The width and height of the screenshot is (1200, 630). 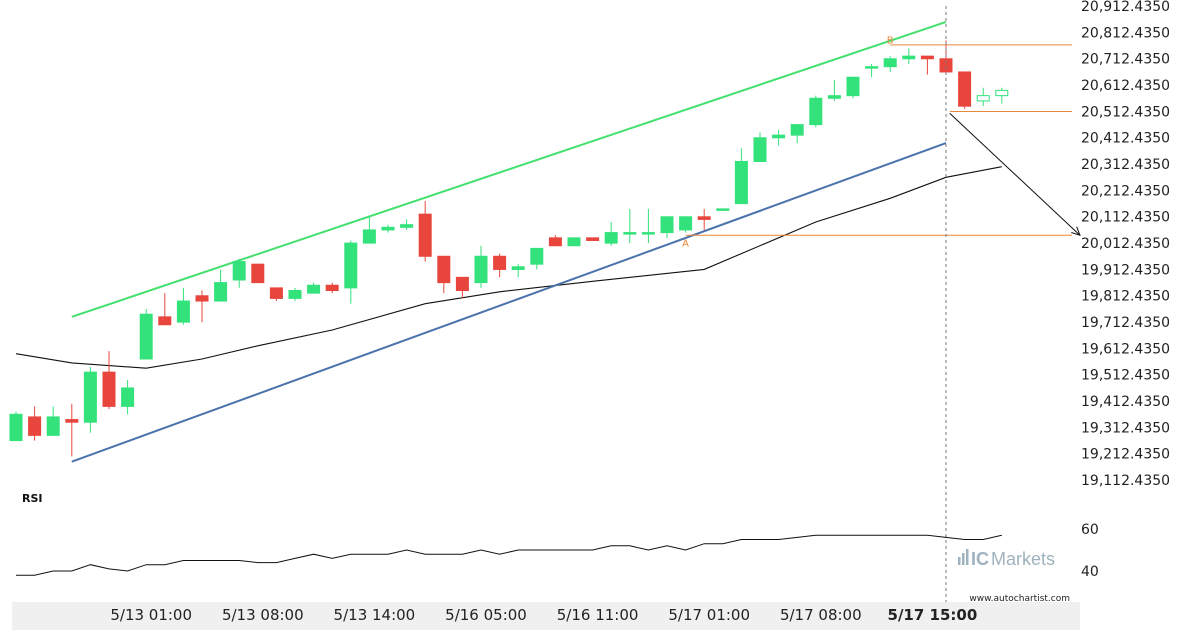 I want to click on y-tick-label: 20,912.4350, so click(x=1125, y=7).